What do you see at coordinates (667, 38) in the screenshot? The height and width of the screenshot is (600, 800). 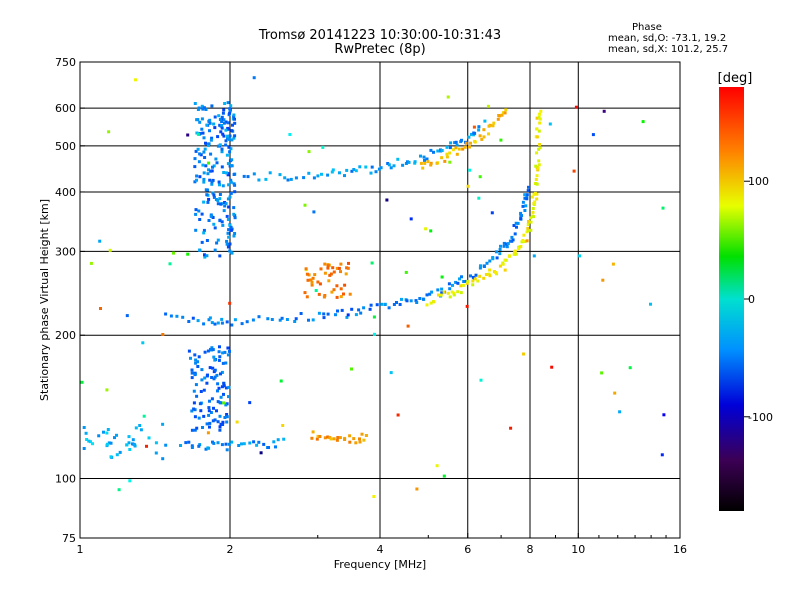 I see `phase-stats-o: mean, sd,O: -73.1, 19.2` at bounding box center [667, 38].